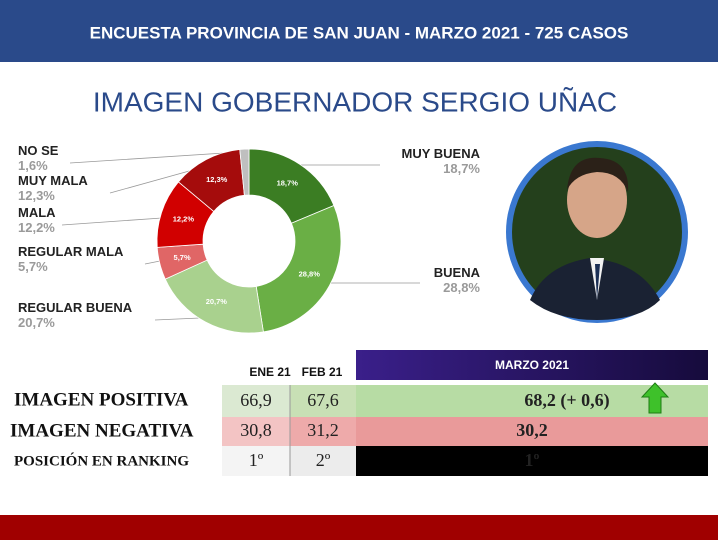  Describe the element at coordinates (71, 251) in the screenshot. I see `category-label: REGULAR MALA` at that location.